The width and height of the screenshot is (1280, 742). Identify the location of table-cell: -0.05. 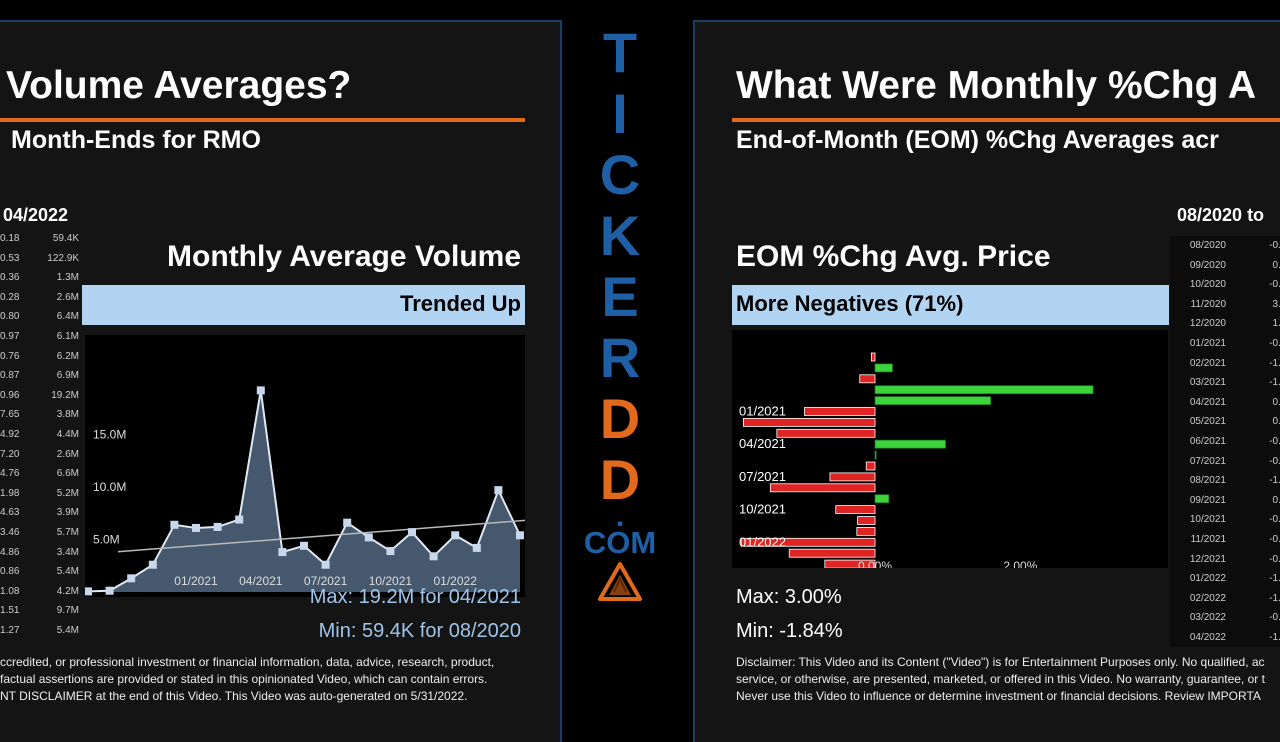
(1274, 245).